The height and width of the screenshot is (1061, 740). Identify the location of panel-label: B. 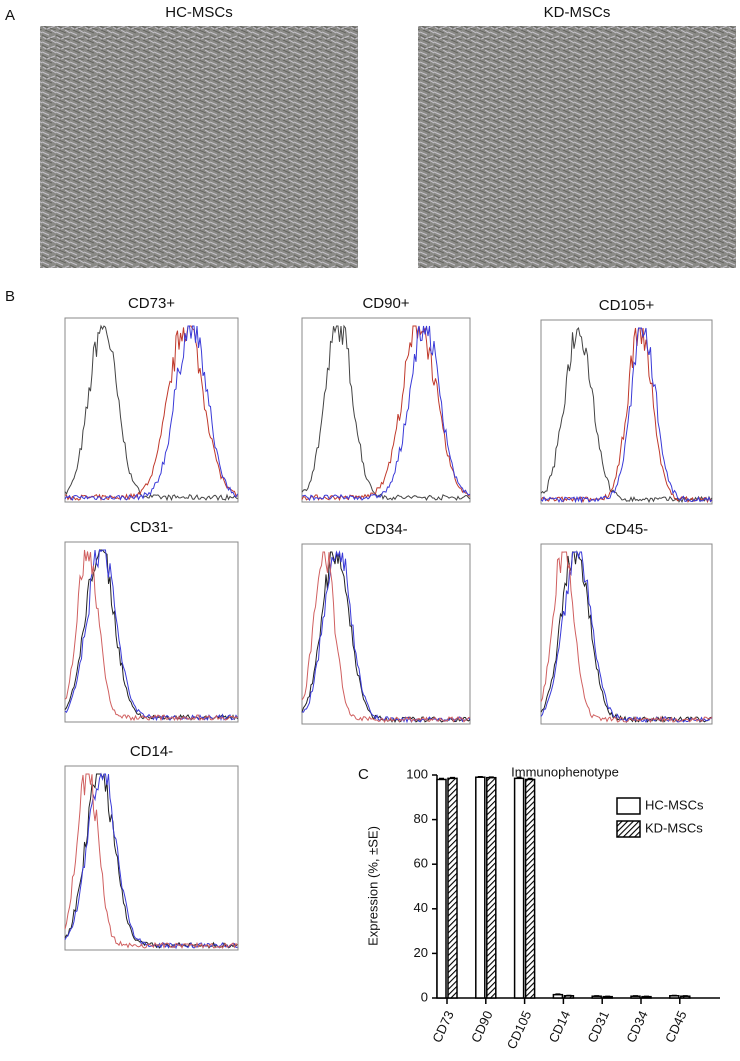
(10, 296).